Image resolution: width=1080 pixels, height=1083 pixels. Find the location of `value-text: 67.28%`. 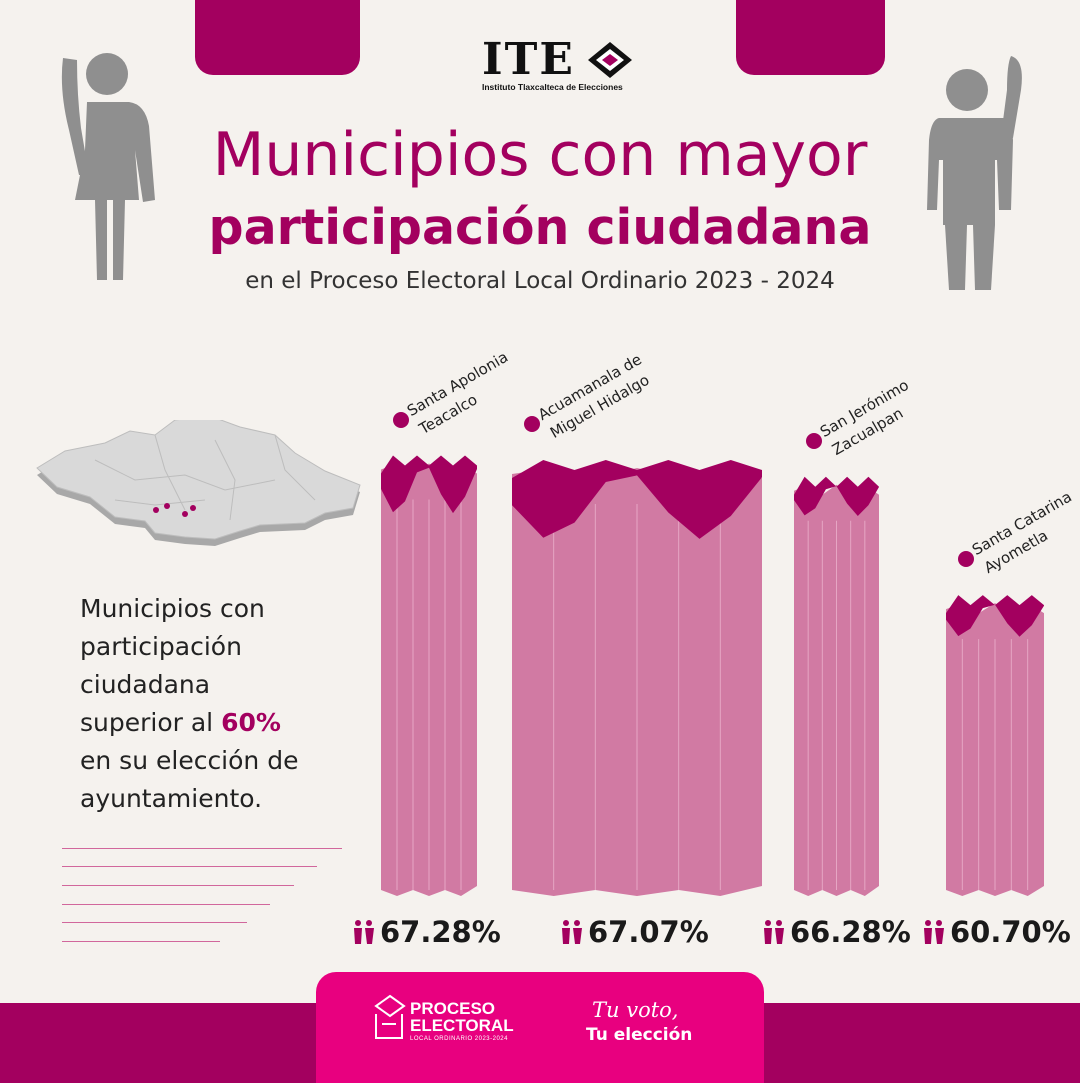

value-text: 67.28% is located at coordinates (440, 932).